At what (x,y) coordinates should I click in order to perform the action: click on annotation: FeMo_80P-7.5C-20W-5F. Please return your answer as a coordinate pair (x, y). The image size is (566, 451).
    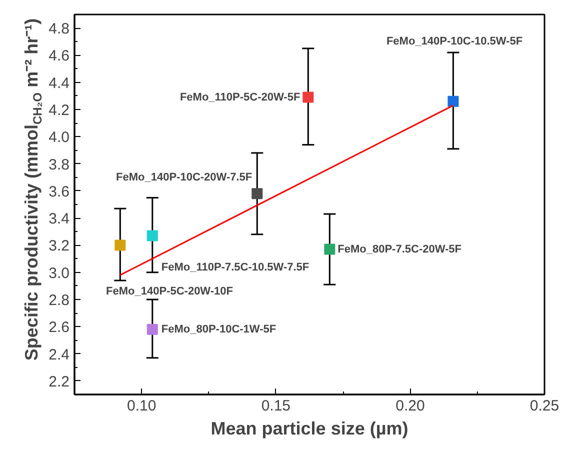
    Looking at the image, I should click on (400, 249).